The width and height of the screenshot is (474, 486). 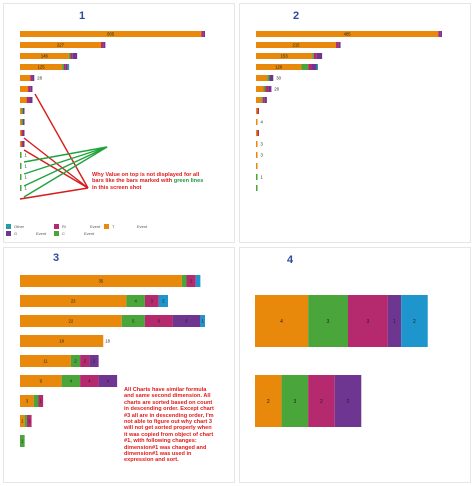 I want to click on legend-item-t: T, so click(x=109, y=227).